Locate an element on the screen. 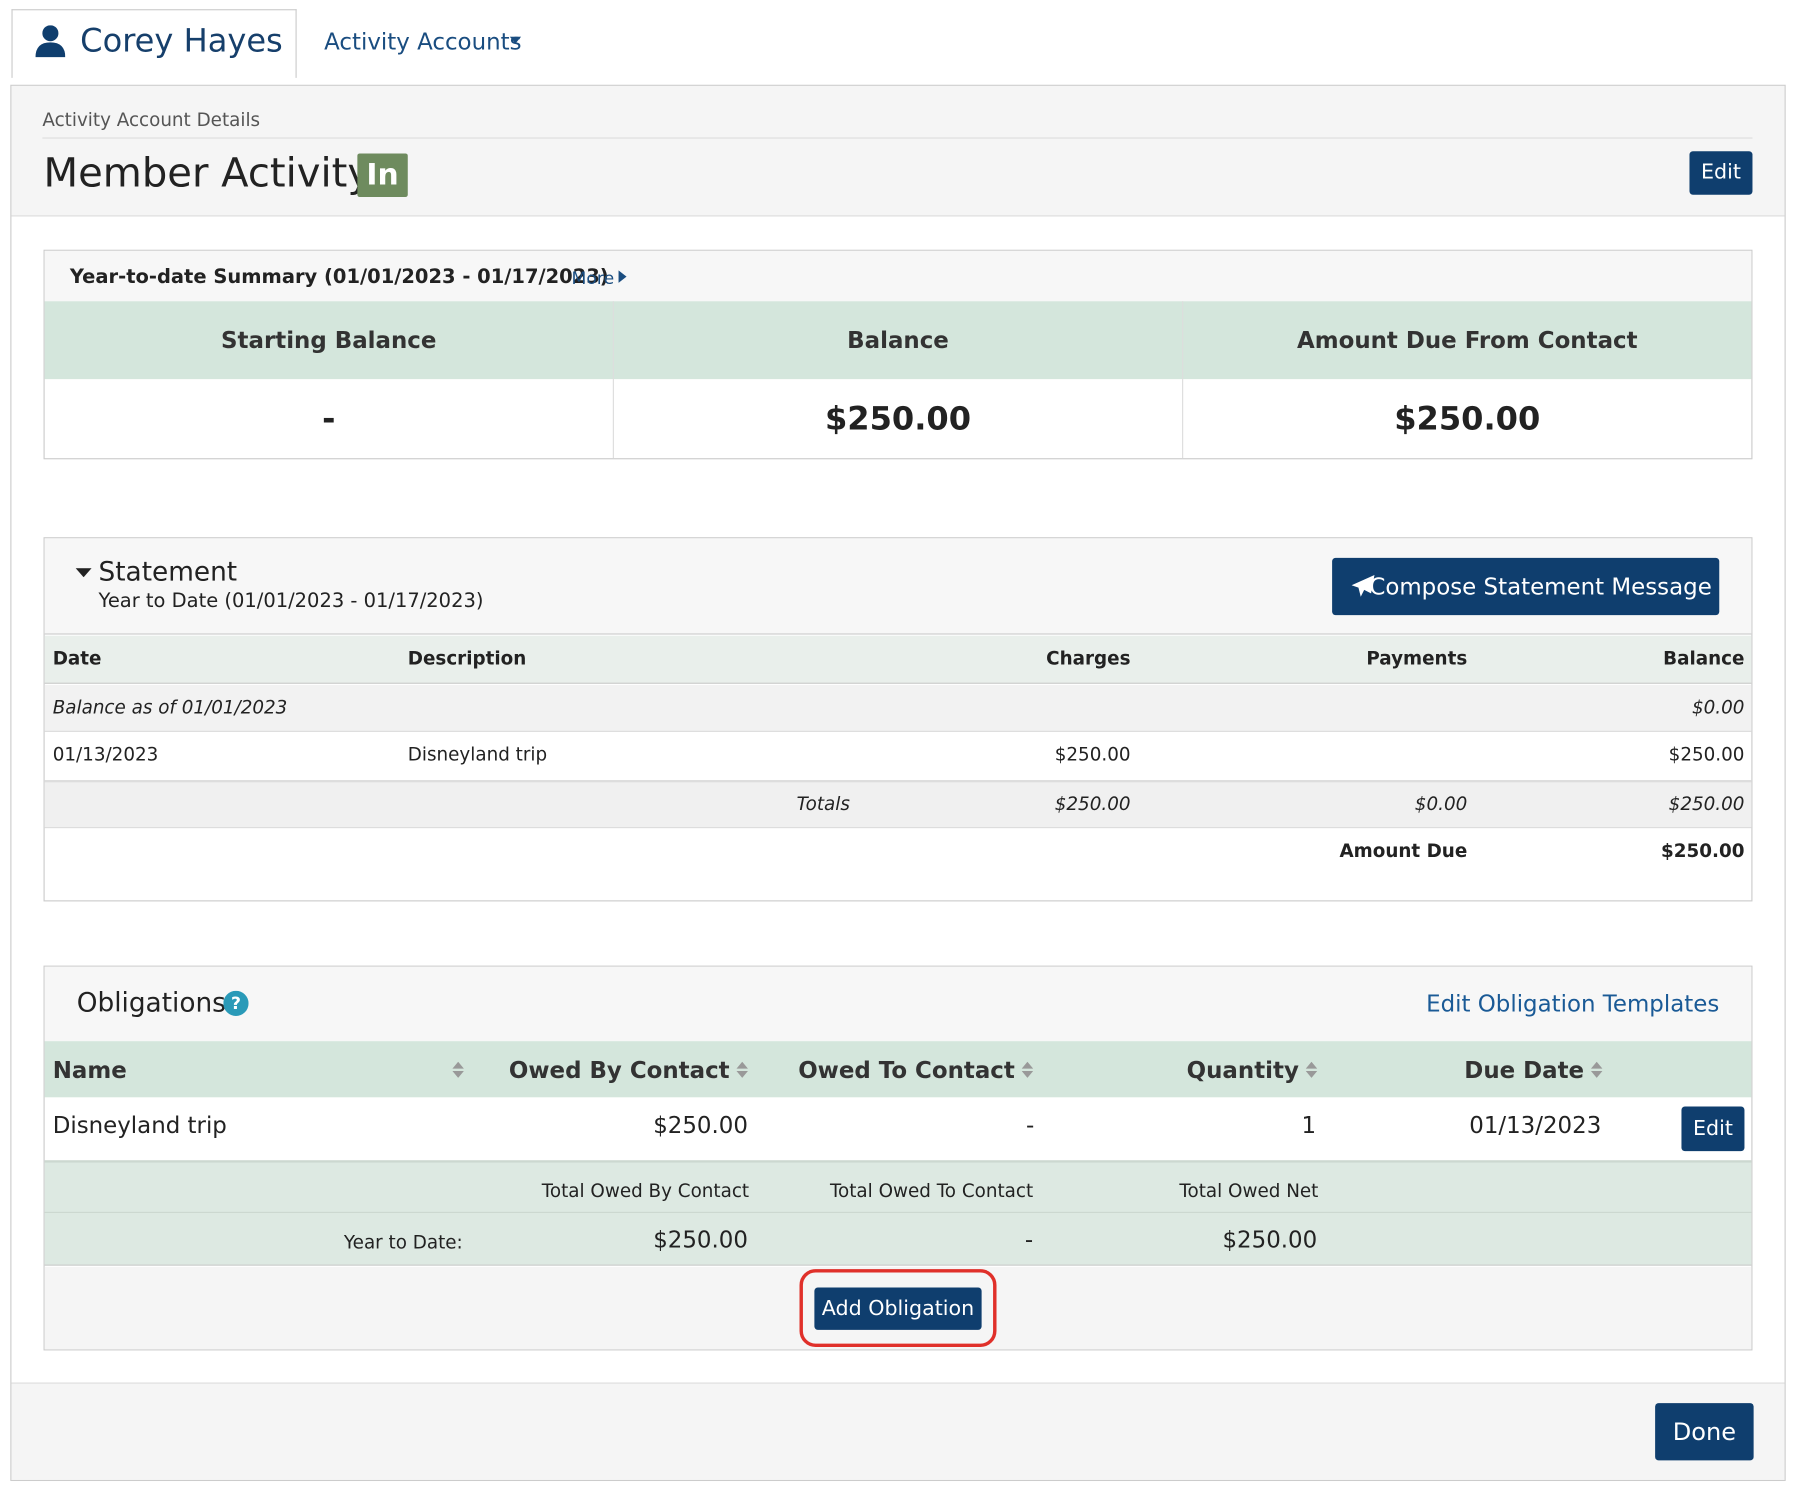  ytd-owed-by: $250.00 is located at coordinates (700, 1239).